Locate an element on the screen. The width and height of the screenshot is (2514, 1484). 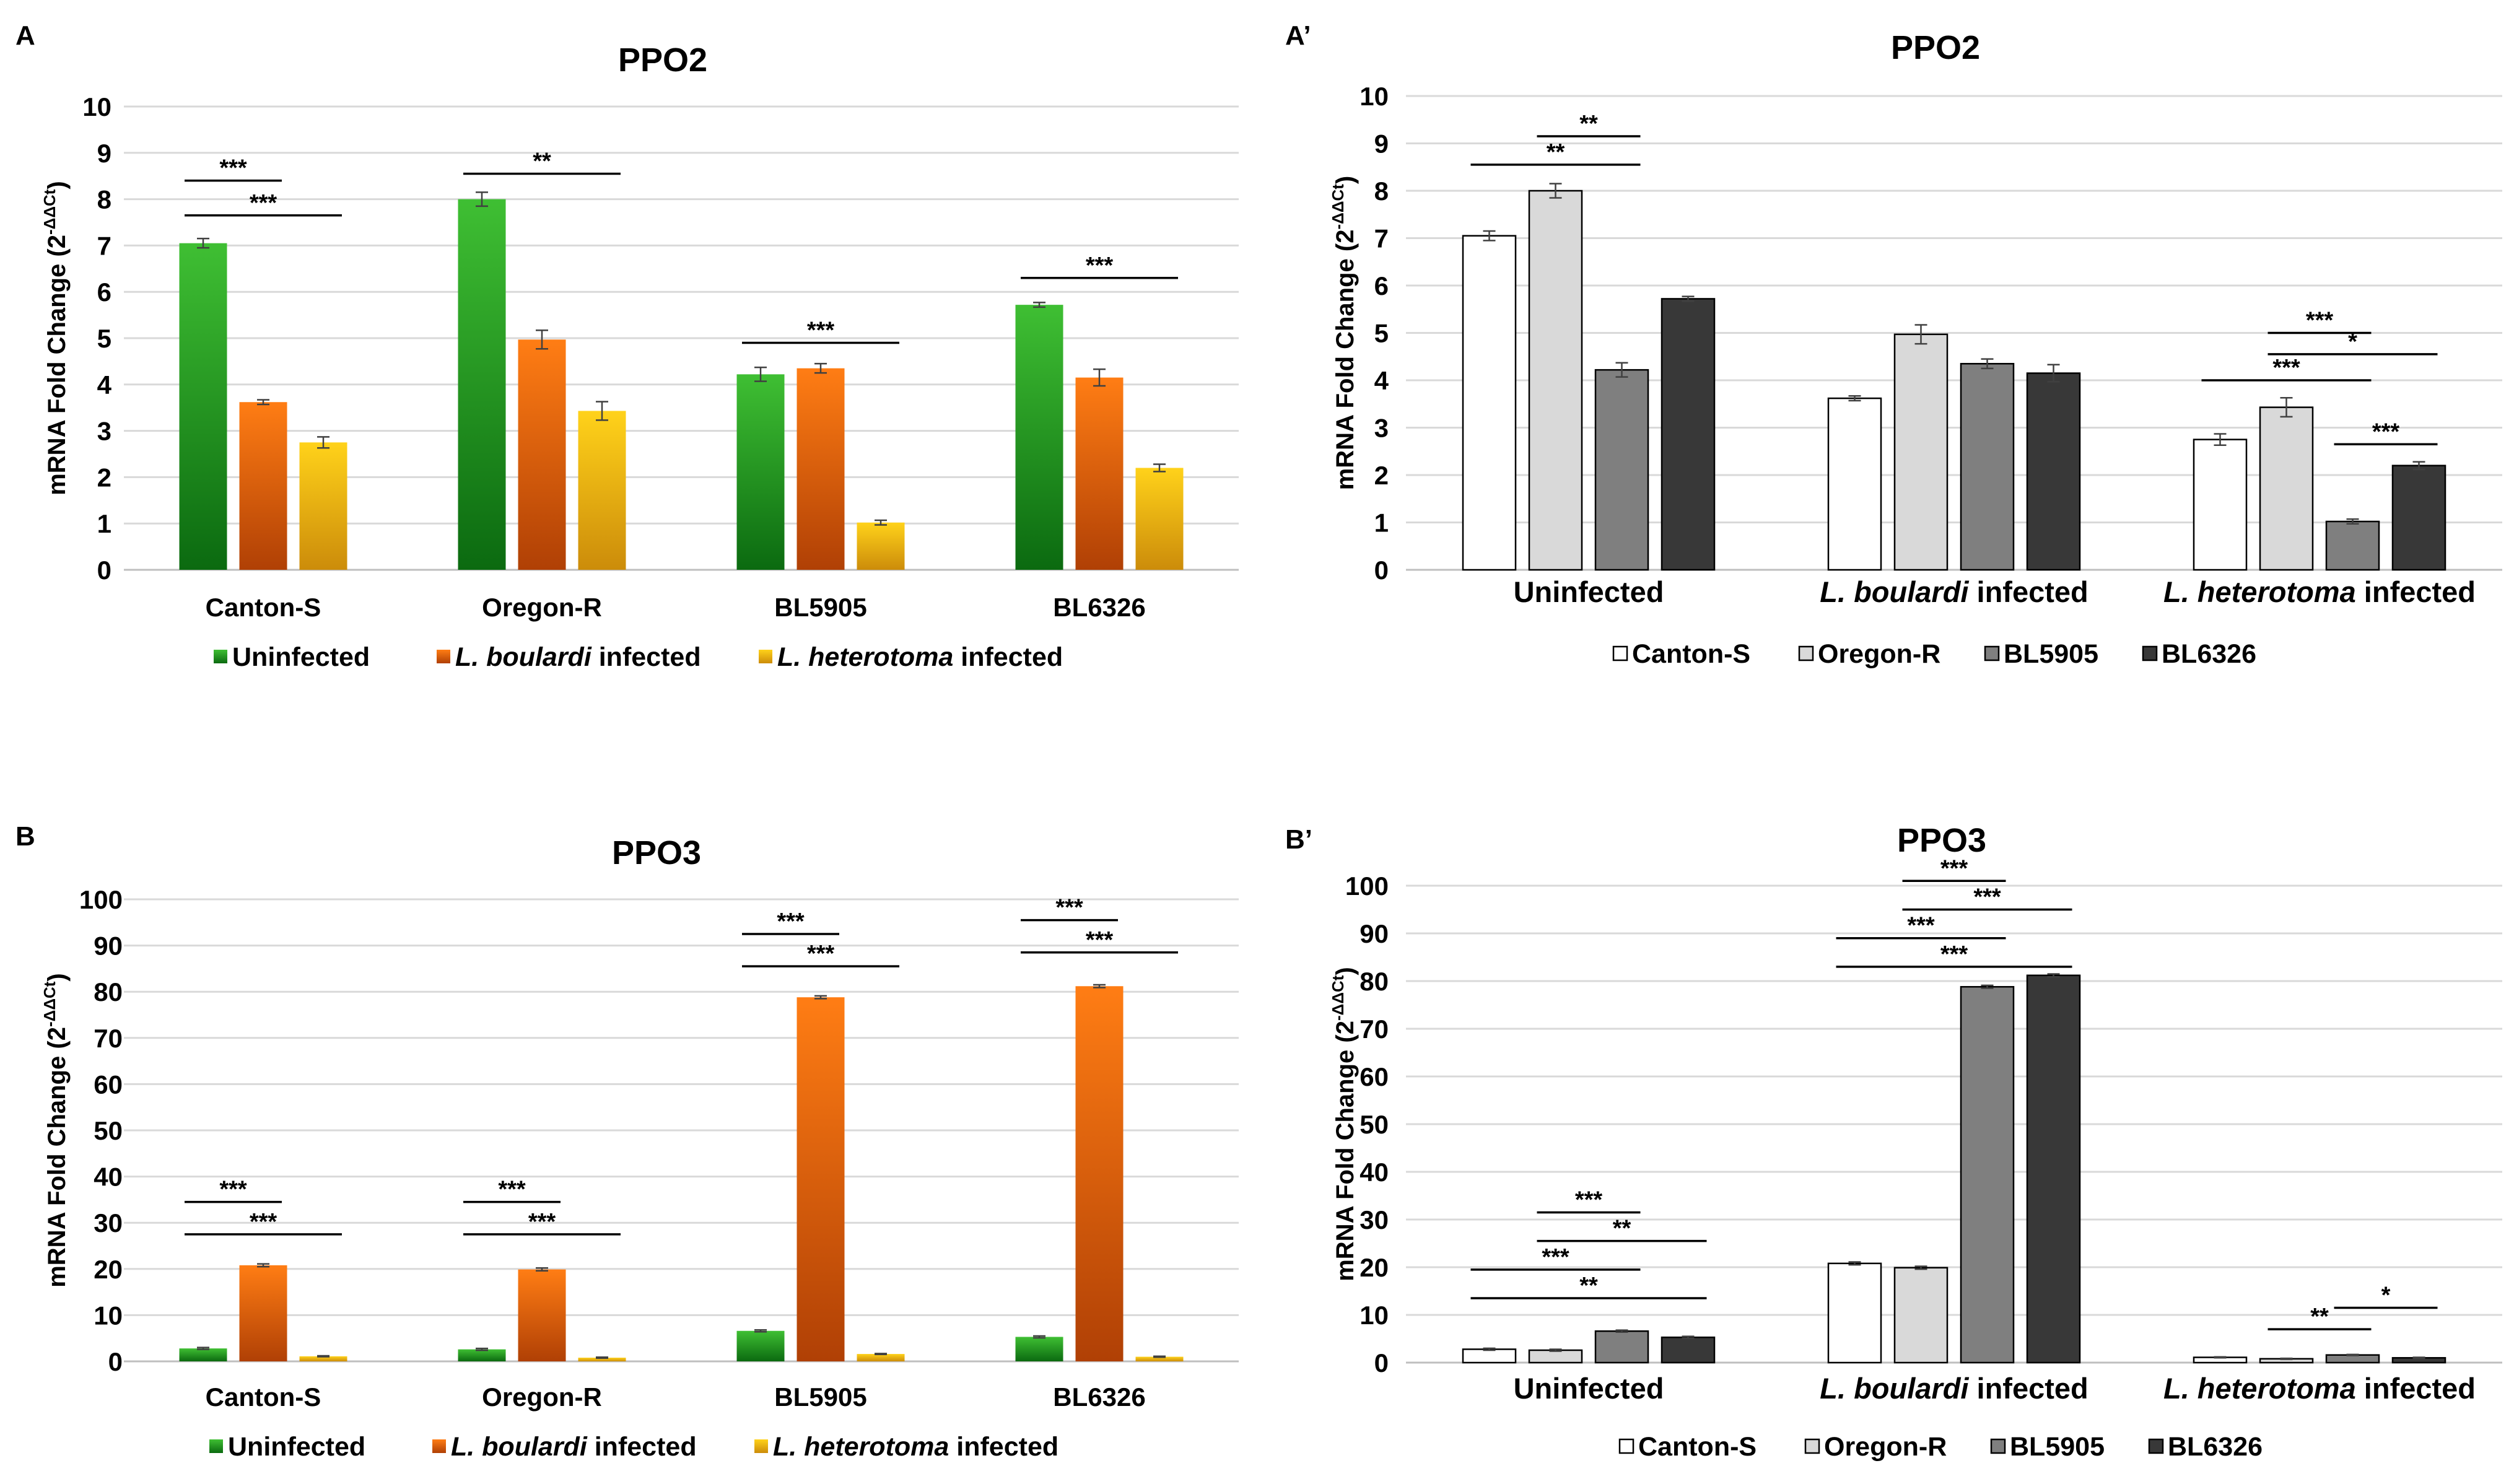
x-category-label: Uninfected is located at coordinates (1589, 1388).